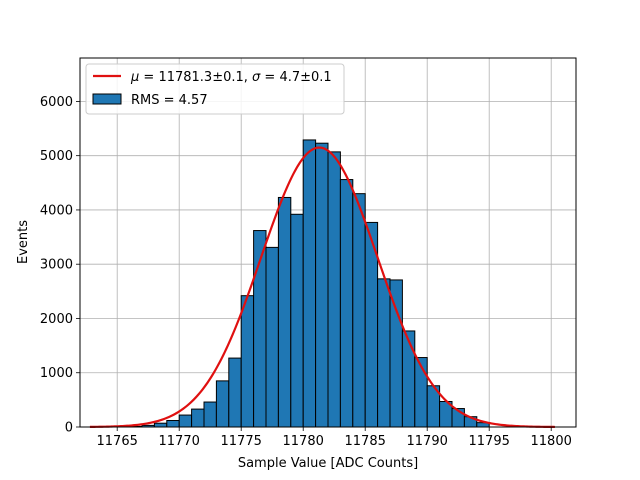 This screenshot has width=640, height=480. I want to click on x-tick-label: 11765, so click(117, 441).